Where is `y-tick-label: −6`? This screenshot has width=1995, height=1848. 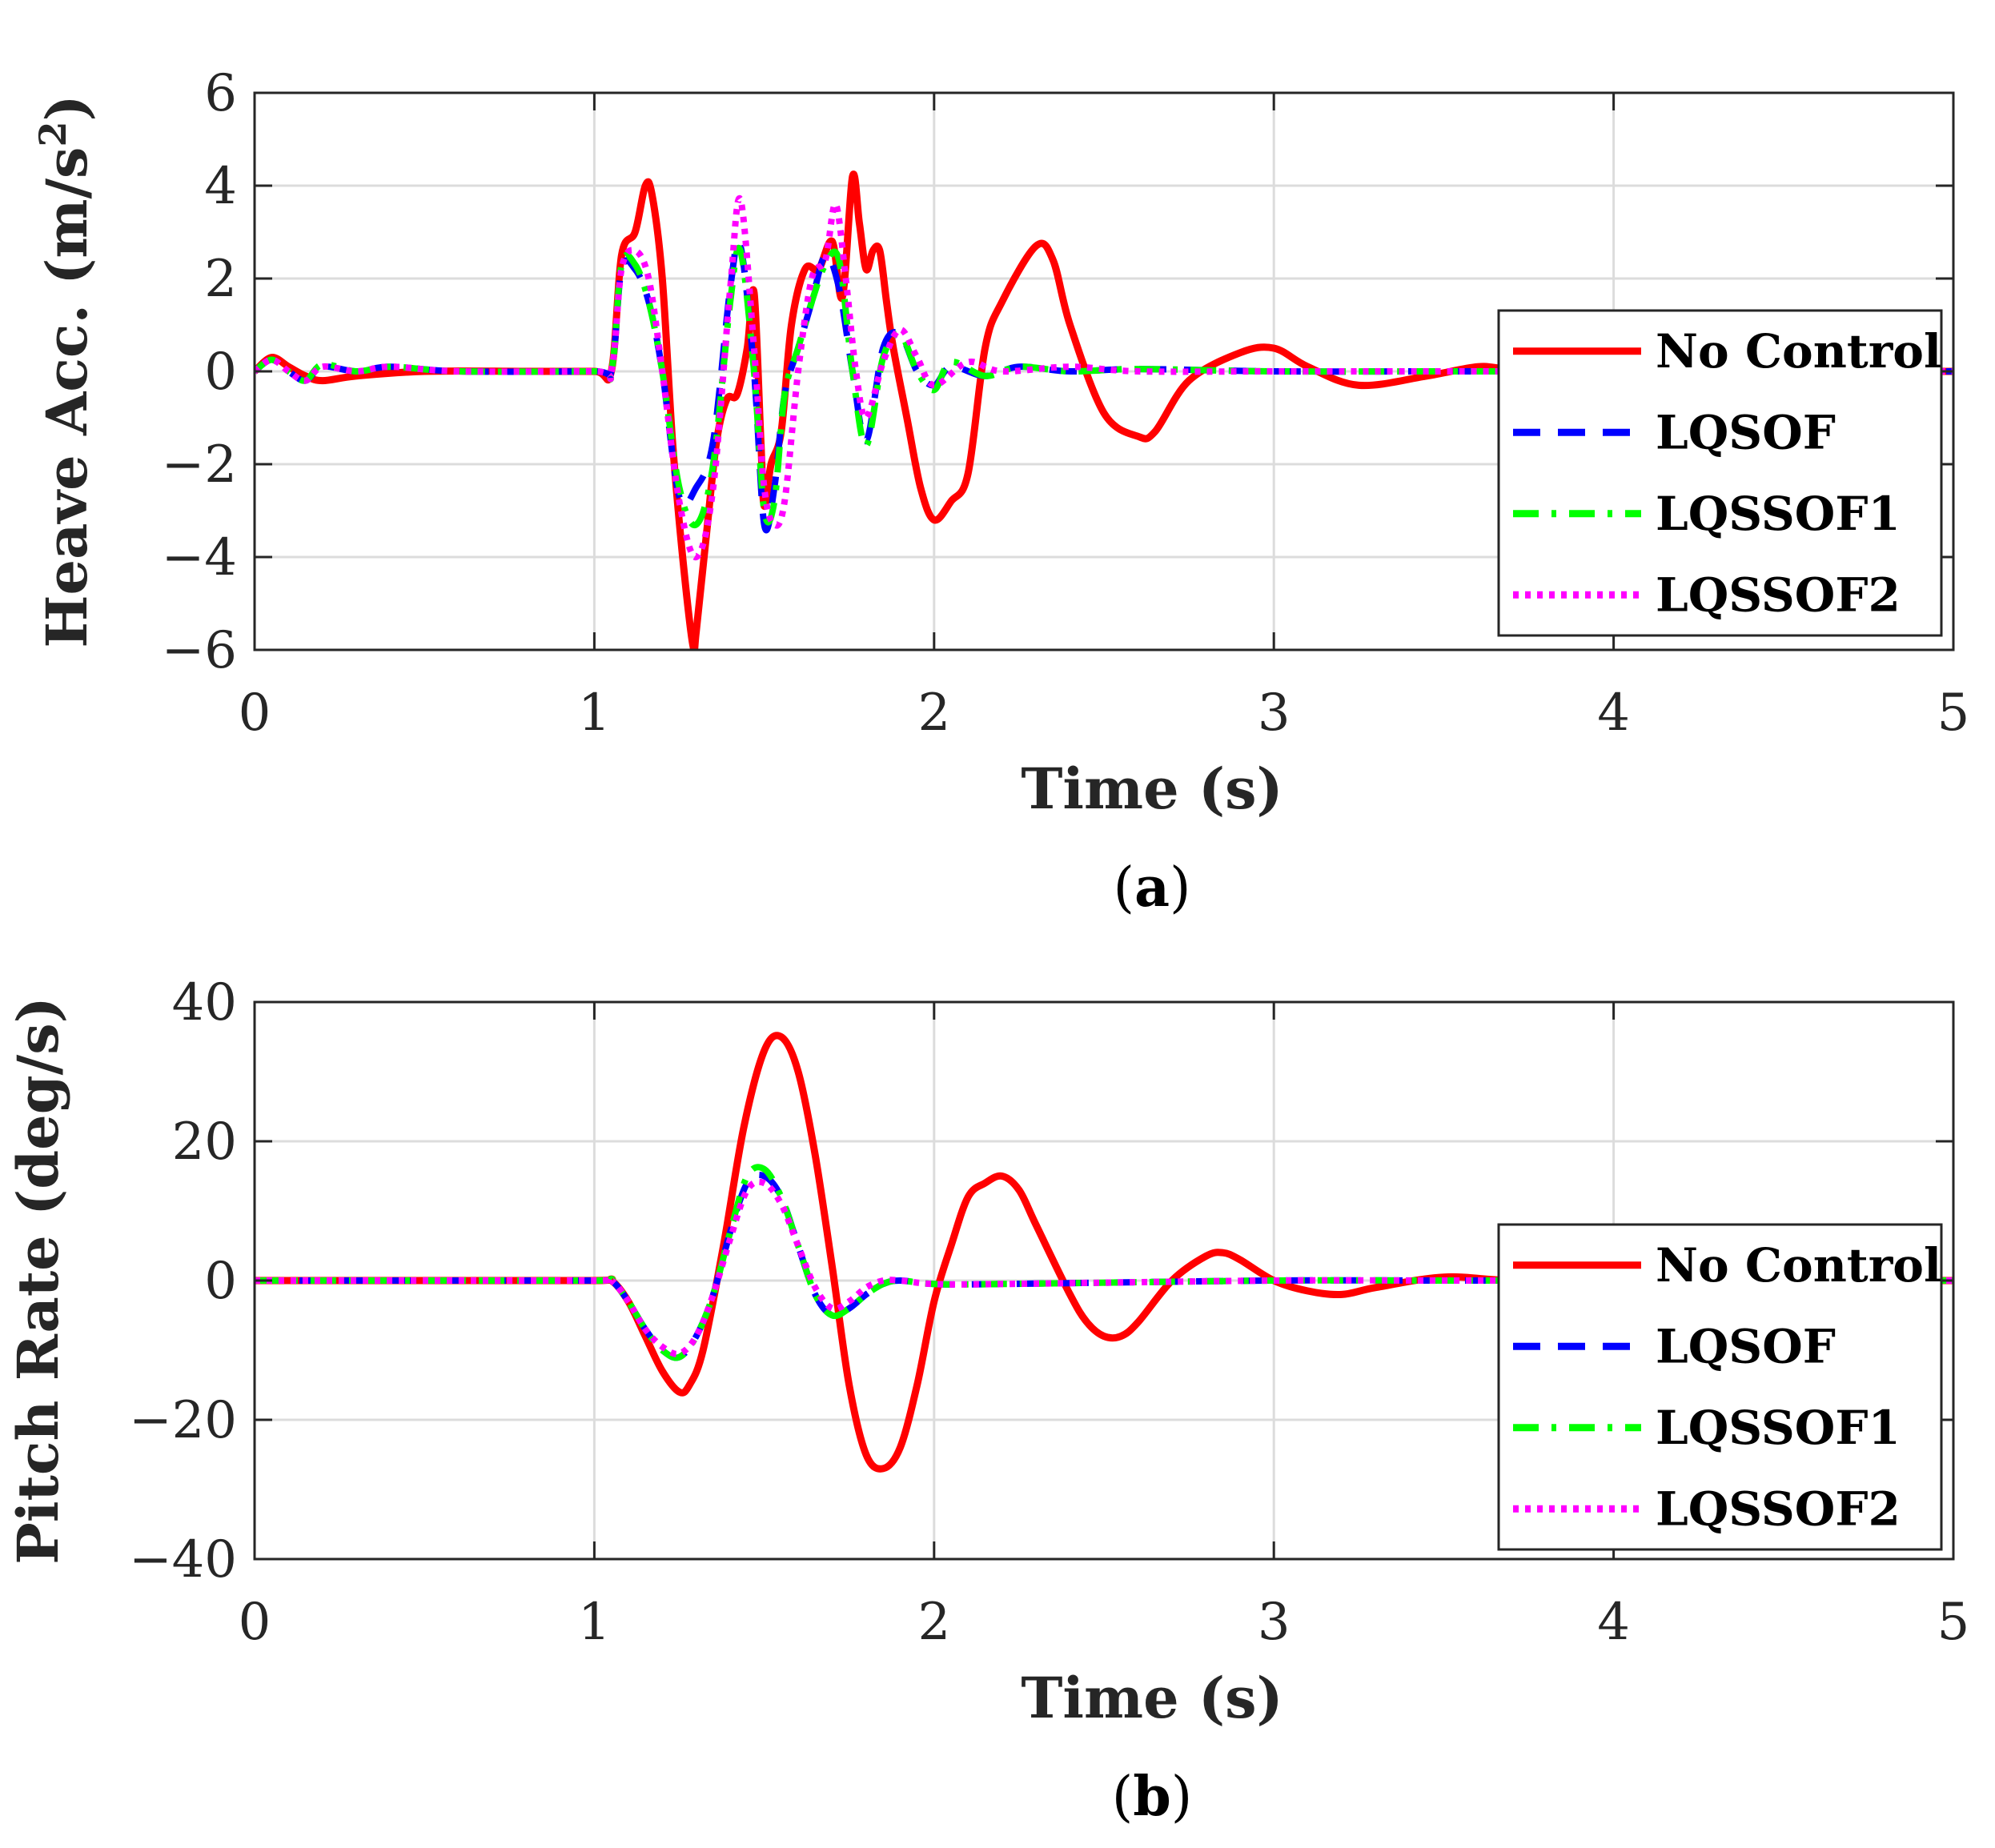
y-tick-label: −6 is located at coordinates (200, 650).